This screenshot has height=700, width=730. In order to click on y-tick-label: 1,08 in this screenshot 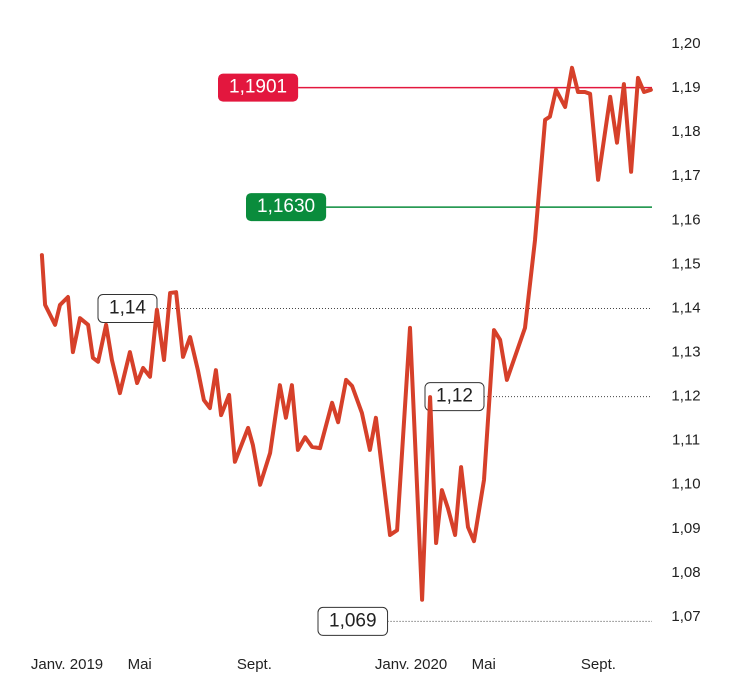, I will do `click(685, 572)`.